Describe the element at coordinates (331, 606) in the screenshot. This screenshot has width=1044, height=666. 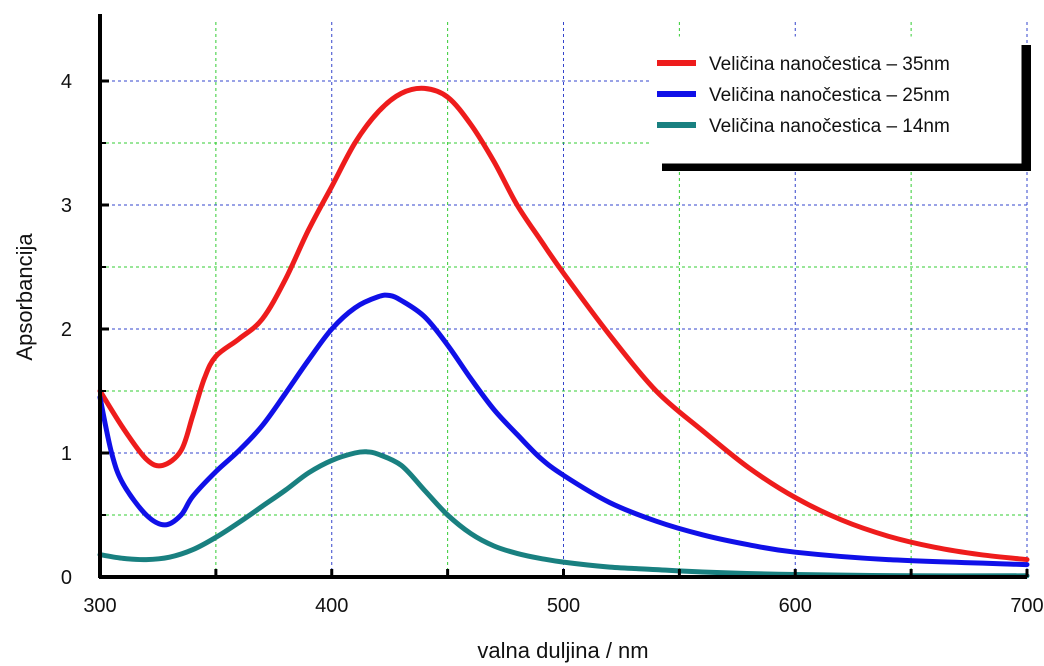
I see `x-tick-label: 400` at that location.